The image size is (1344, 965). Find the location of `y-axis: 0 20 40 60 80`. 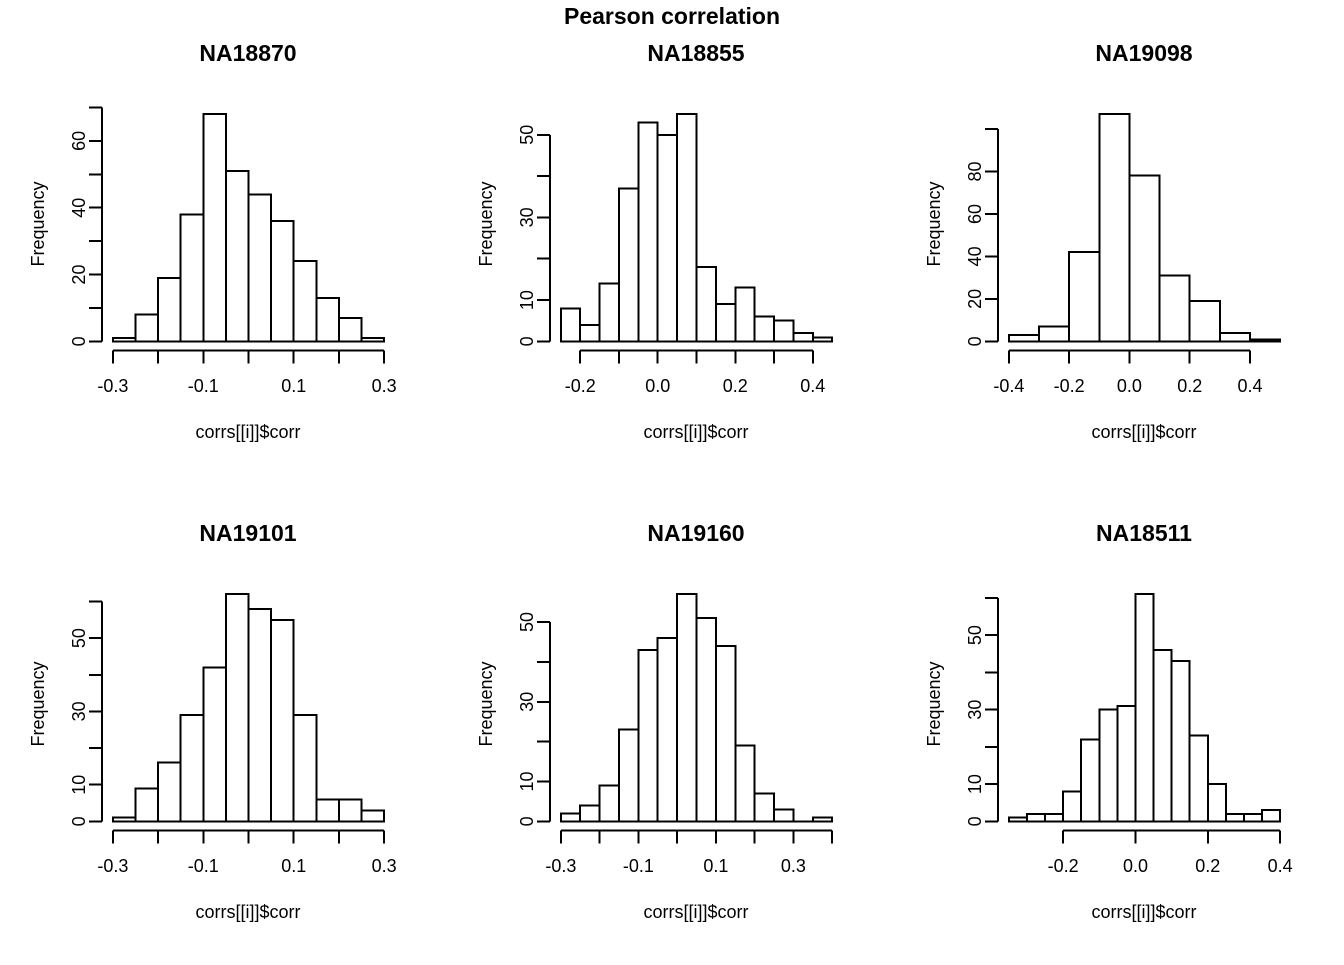

y-axis: 0 20 40 60 80 is located at coordinates (982, 236).